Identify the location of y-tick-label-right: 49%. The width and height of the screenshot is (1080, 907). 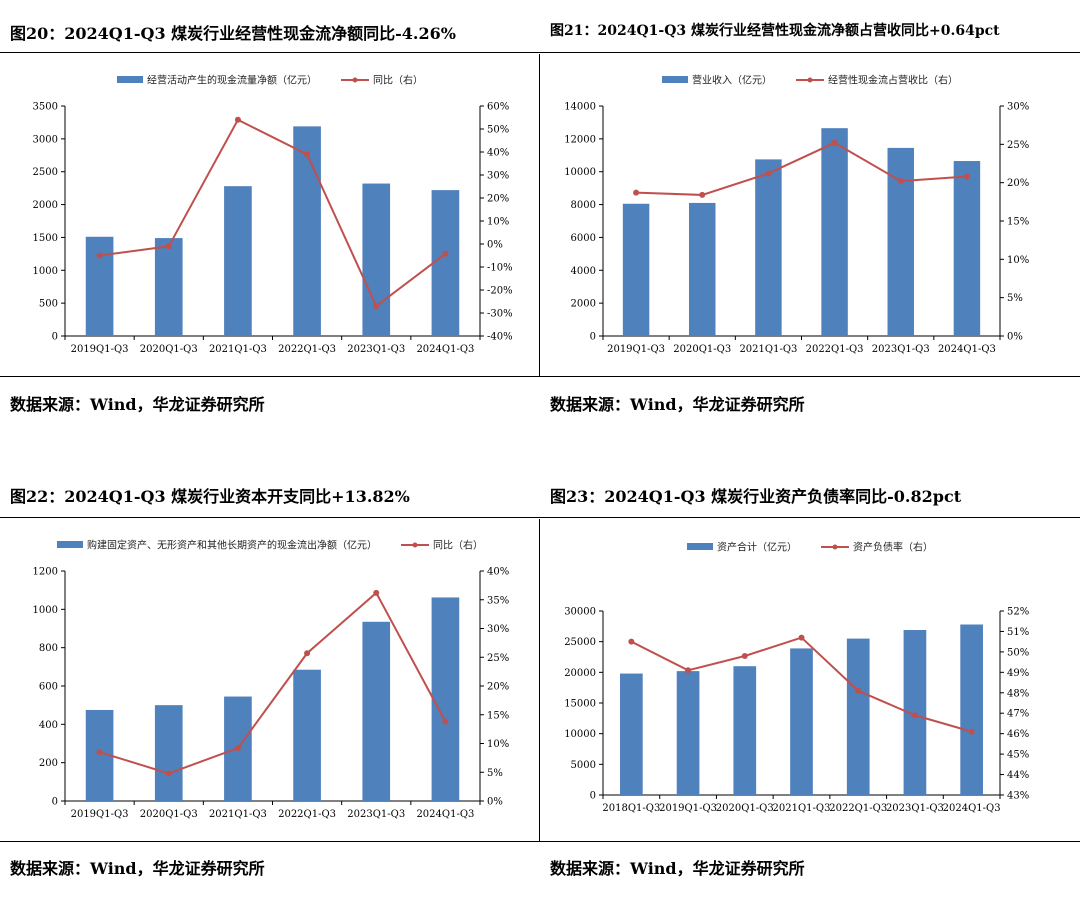
(1018, 673).